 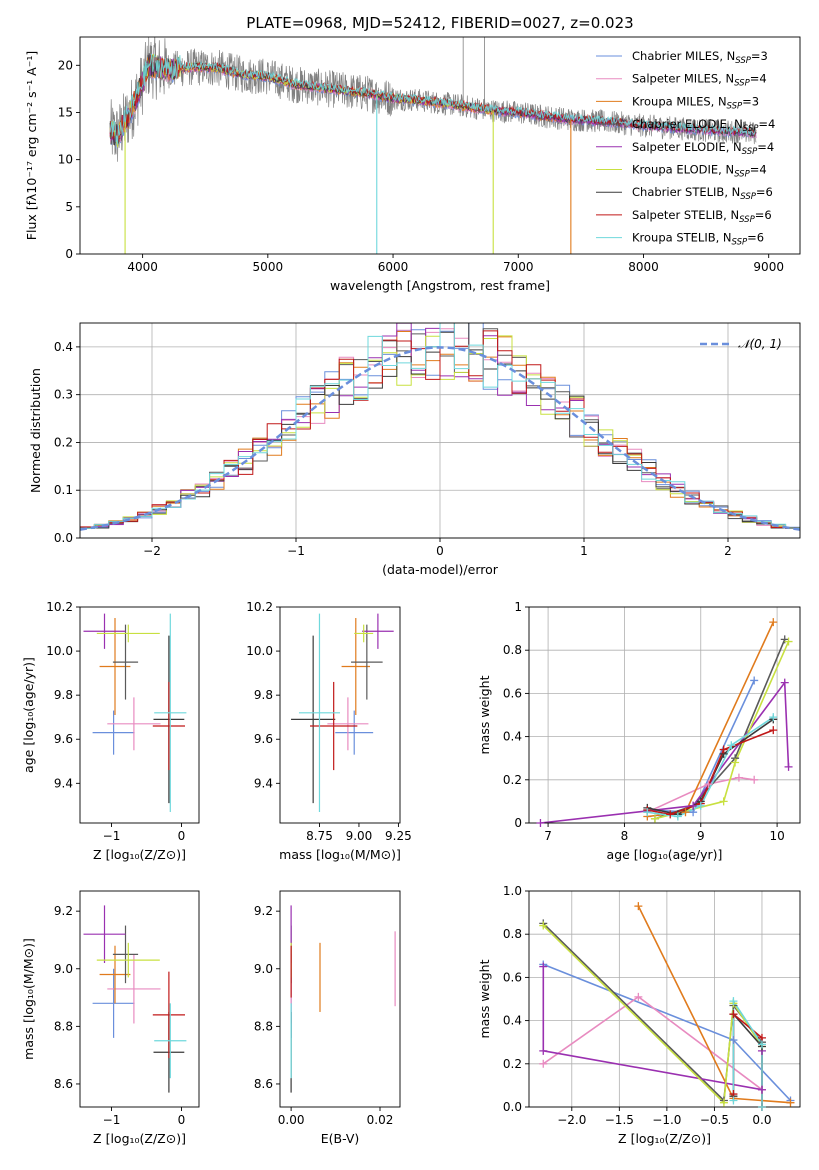 I want to click on legend-value: =6, so click(x=763, y=215).